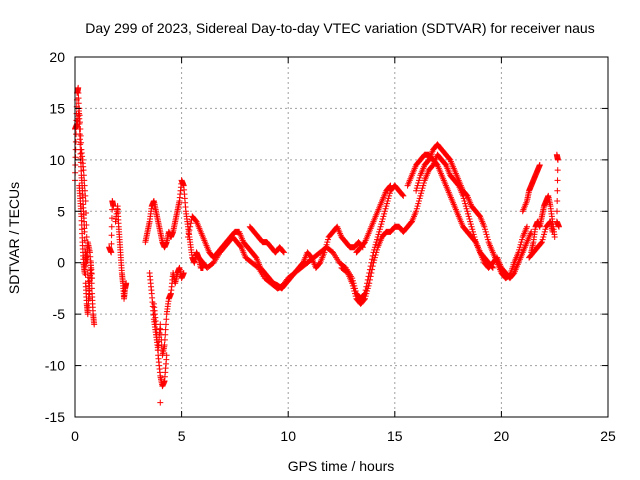 This screenshot has height=480, width=640. I want to click on y-tick-labels: -15 -10 -5 0 5 10 15 20, so click(55, 237).